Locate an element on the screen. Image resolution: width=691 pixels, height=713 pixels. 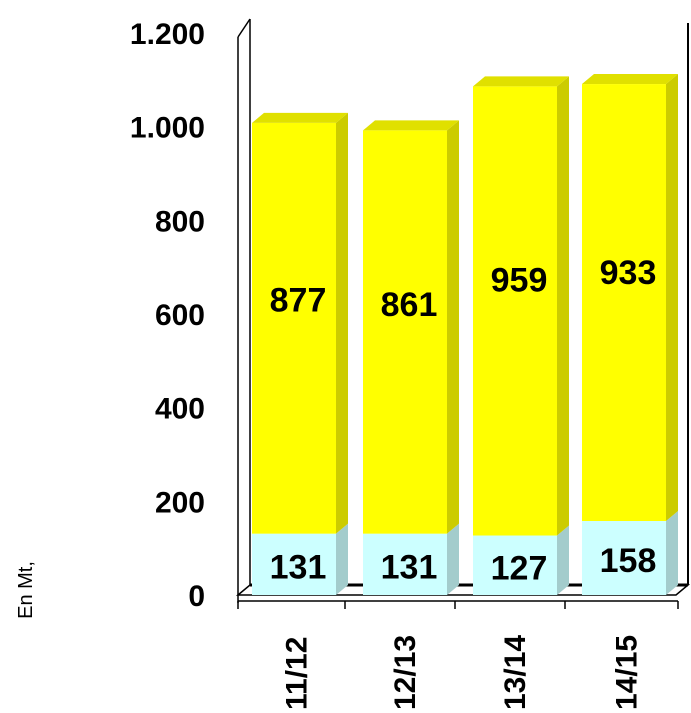
data-label-0-1: 131 is located at coordinates (409, 567).